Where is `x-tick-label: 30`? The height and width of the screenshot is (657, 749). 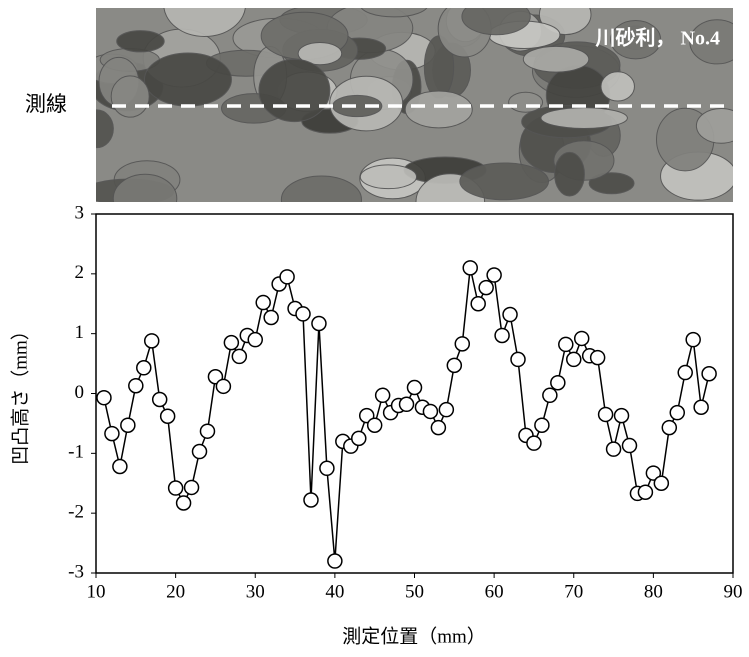 x-tick-label: 30 is located at coordinates (255, 591).